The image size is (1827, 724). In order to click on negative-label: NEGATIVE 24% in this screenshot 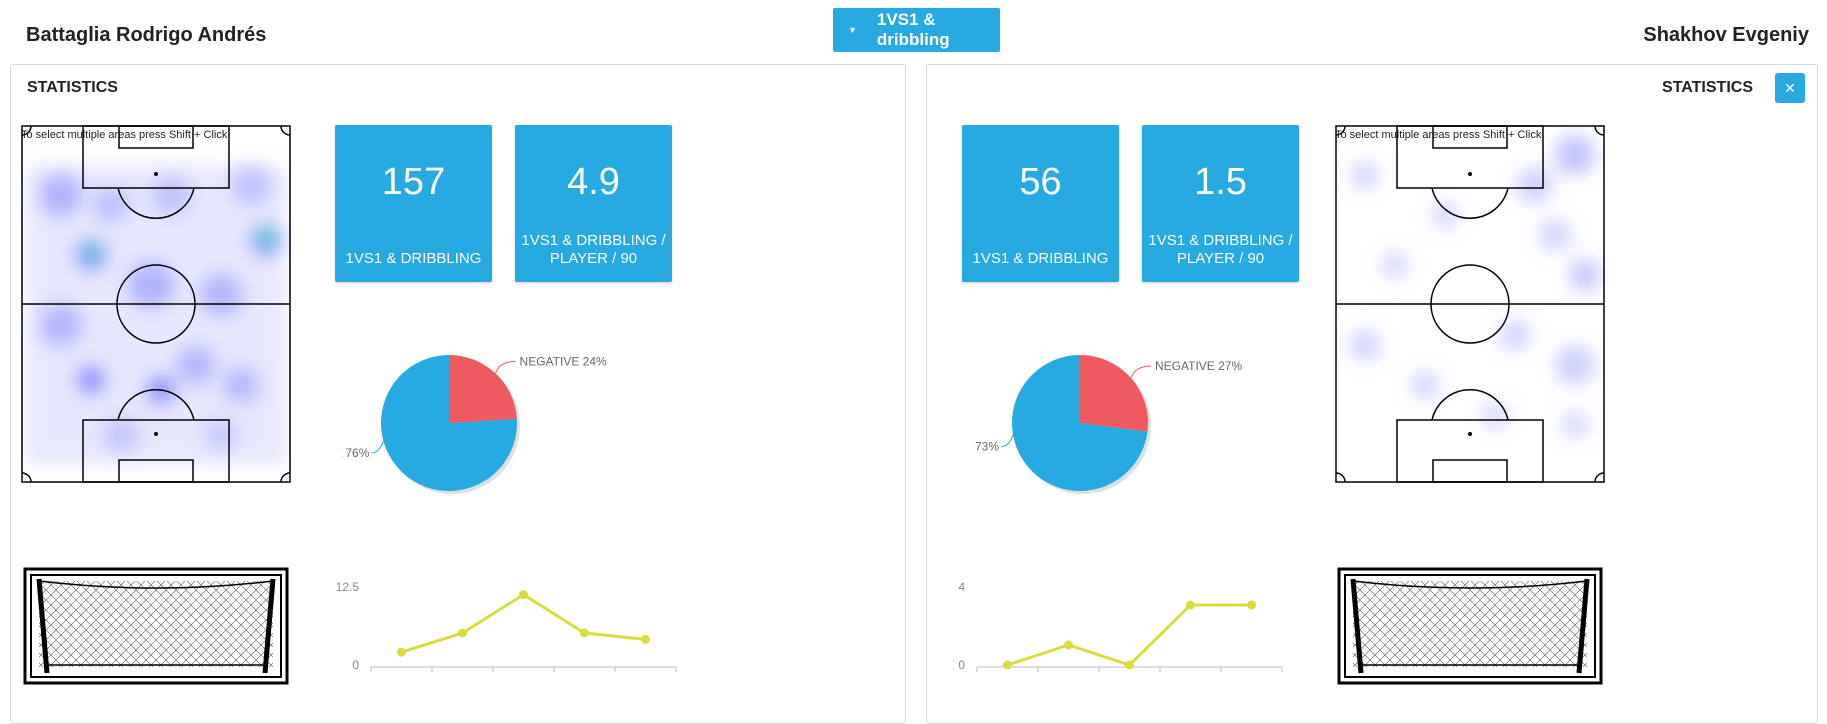, I will do `click(563, 361)`.